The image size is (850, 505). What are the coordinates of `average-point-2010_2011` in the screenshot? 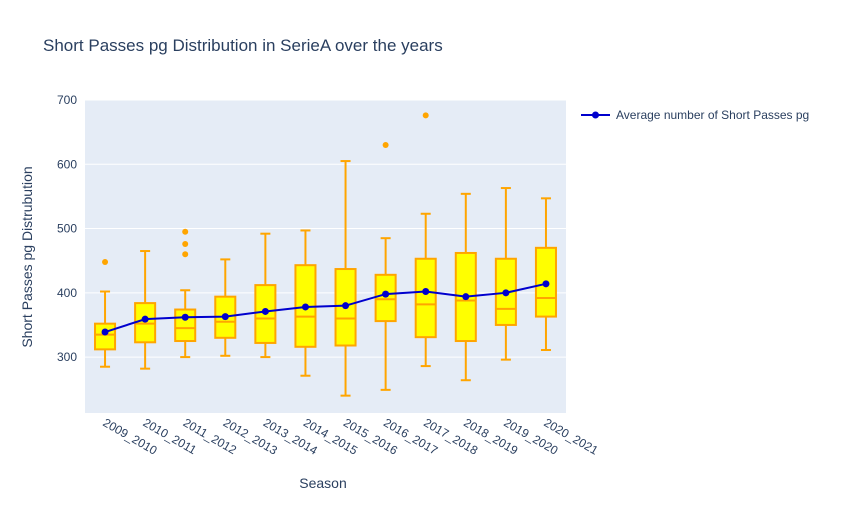 It's located at (145, 319).